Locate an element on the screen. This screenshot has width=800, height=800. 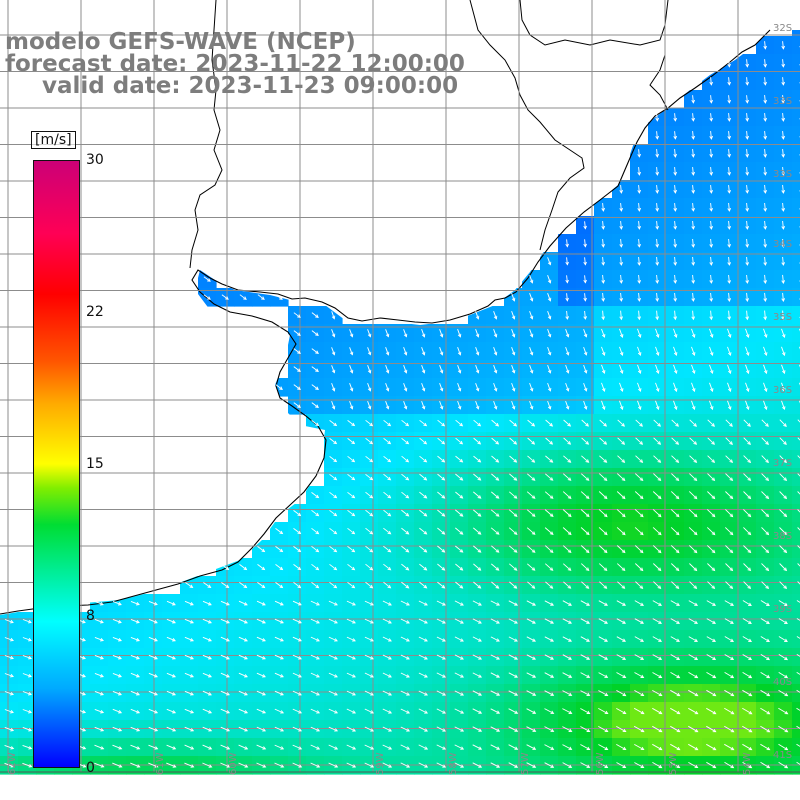
lat-label: 33S is located at coordinates (783, 174).